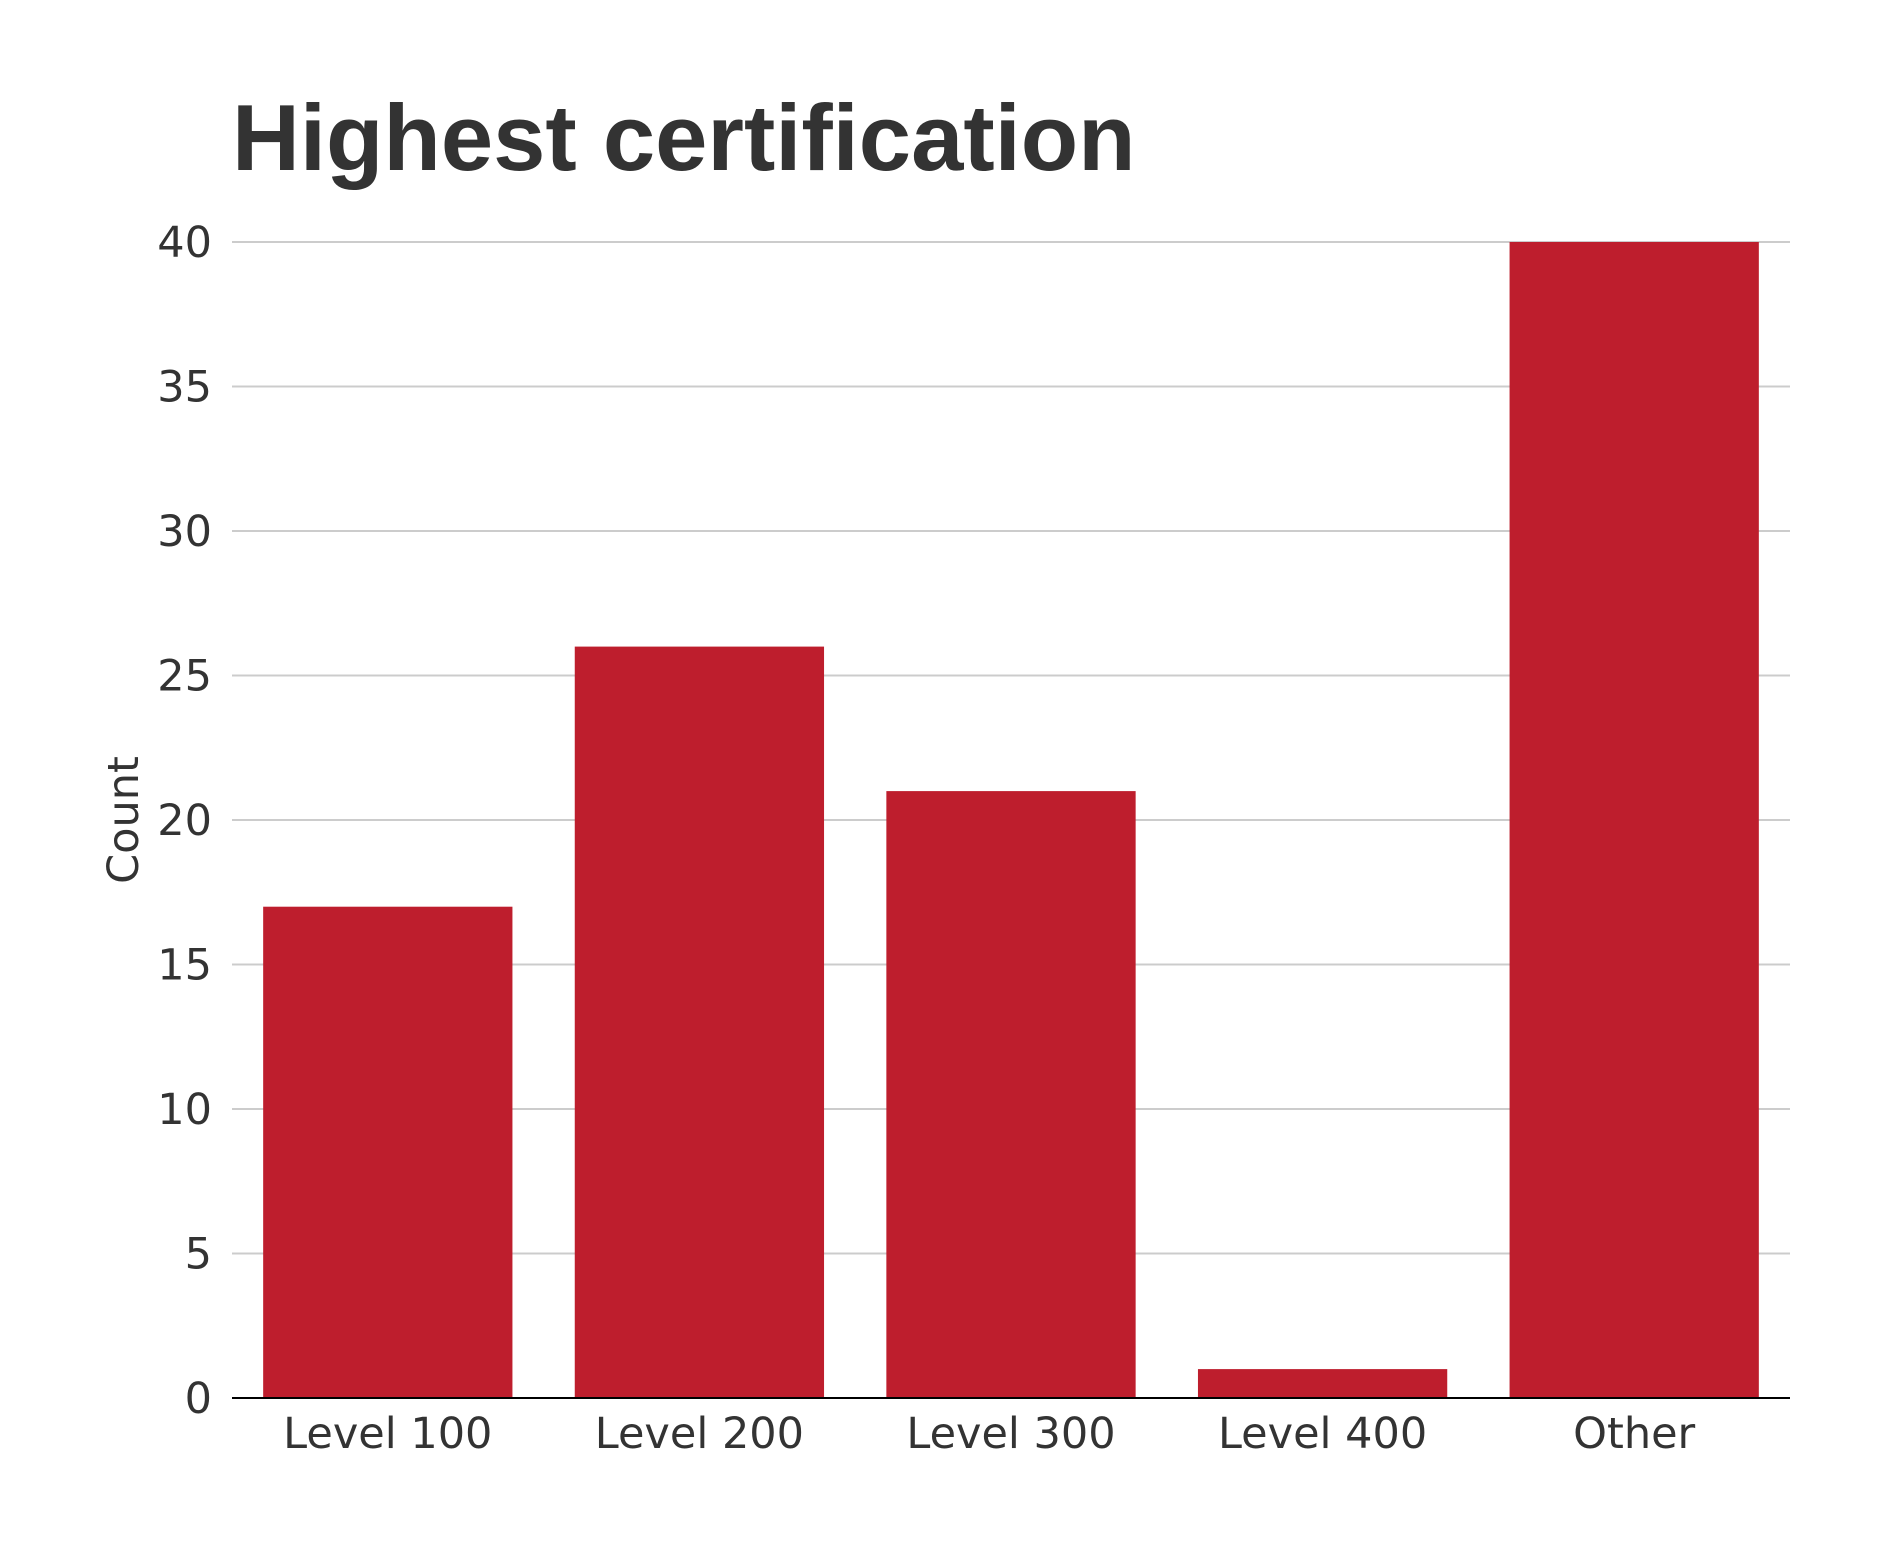 This screenshot has width=1882, height=1553. I want to click on y-axis-ticks: 0 5 10 15 20 25 30 35 40, so click(184, 821).